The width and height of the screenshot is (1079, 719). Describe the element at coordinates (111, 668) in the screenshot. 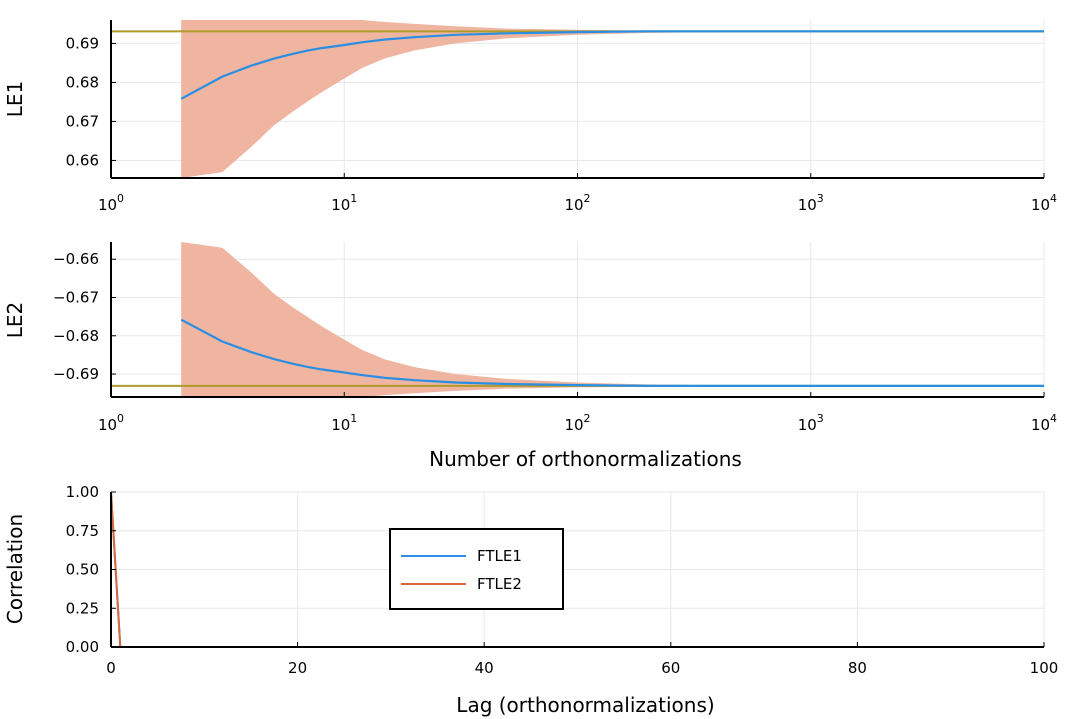

I see `x-tick-label-corr-0: 0` at that location.